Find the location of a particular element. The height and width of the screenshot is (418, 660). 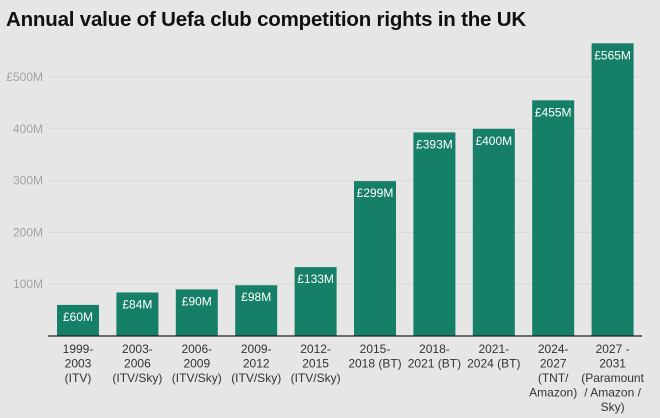

x-tick-label: 2021-2024 (BT) is located at coordinates (493, 356).